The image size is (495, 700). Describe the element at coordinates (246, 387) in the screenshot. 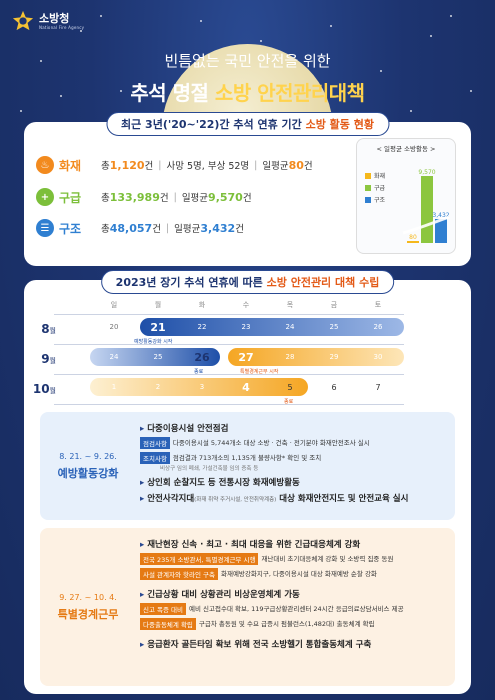

I see `calendar-day: 4` at that location.